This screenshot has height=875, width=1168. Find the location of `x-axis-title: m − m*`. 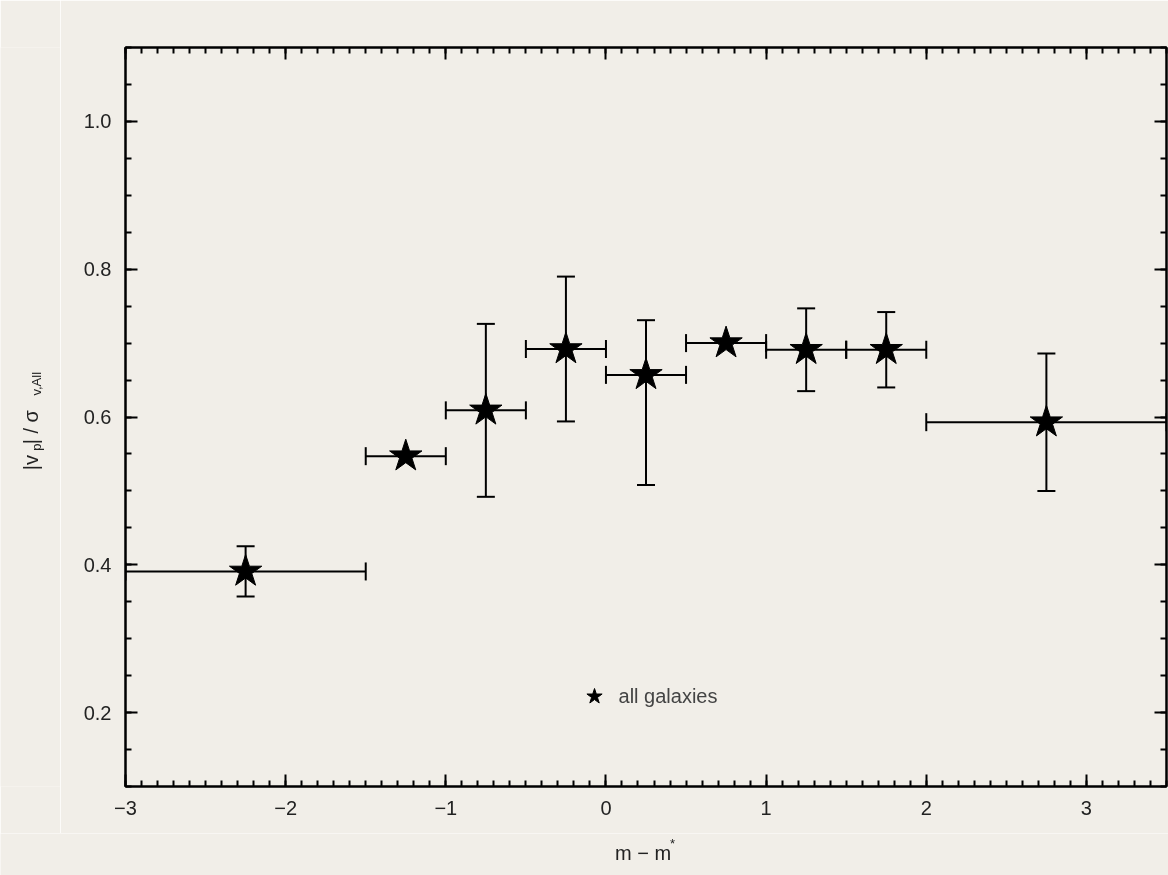

x-axis-title: m − m* is located at coordinates (644, 850).